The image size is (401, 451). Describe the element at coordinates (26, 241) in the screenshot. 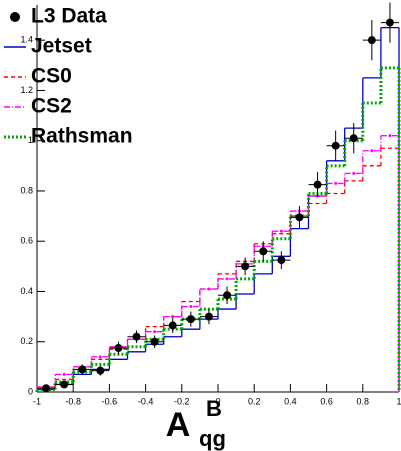

I see `y-tick-label: 0.6` at that location.